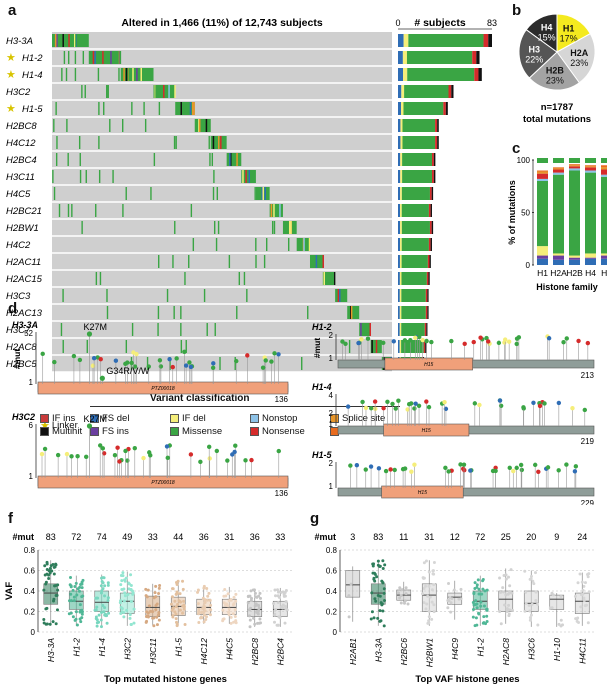 The width and height of the screenshot is (607, 685). Describe the element at coordinates (18, 296) in the screenshot. I see `gene-label: H3C3` at that location.